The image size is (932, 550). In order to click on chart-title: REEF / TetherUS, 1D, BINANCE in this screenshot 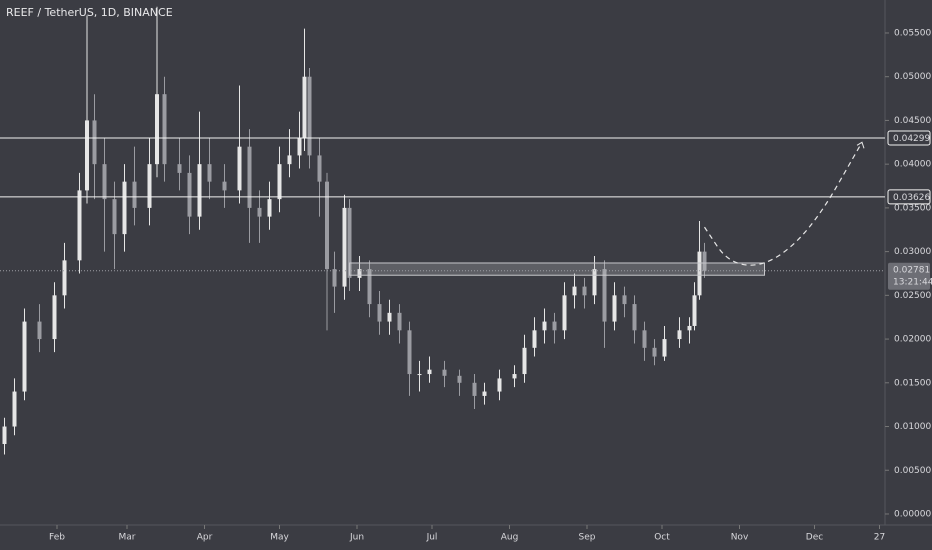, I will do `click(89, 12)`.